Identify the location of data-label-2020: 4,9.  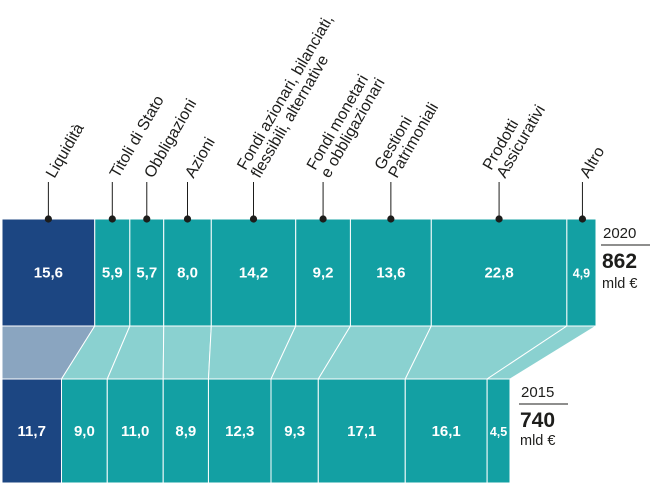
(581, 274).